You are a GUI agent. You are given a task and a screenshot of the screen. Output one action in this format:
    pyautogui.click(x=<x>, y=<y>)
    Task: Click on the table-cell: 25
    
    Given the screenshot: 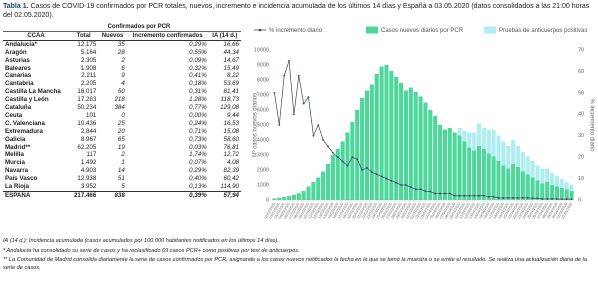 What is the action you would take?
    pyautogui.click(x=121, y=123)
    